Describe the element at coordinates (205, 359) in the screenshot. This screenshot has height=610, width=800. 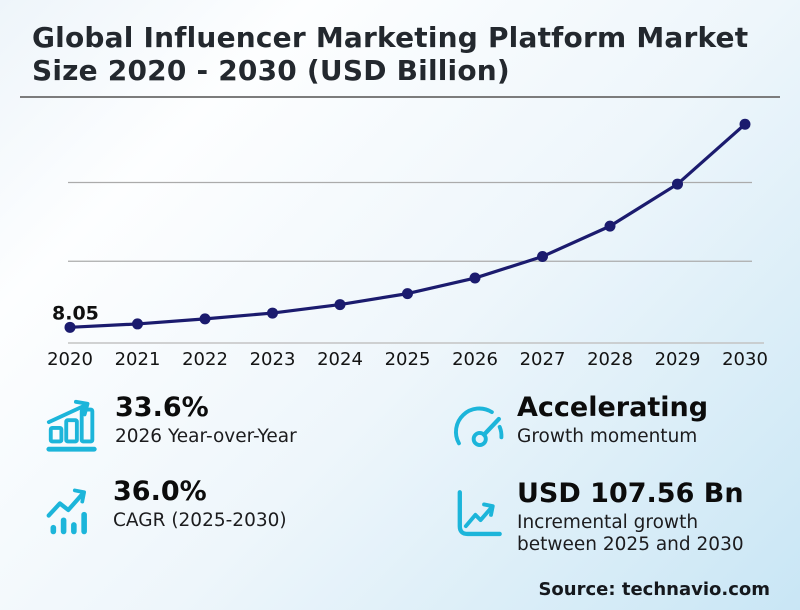
I see `svg-text: 2022` at that location.